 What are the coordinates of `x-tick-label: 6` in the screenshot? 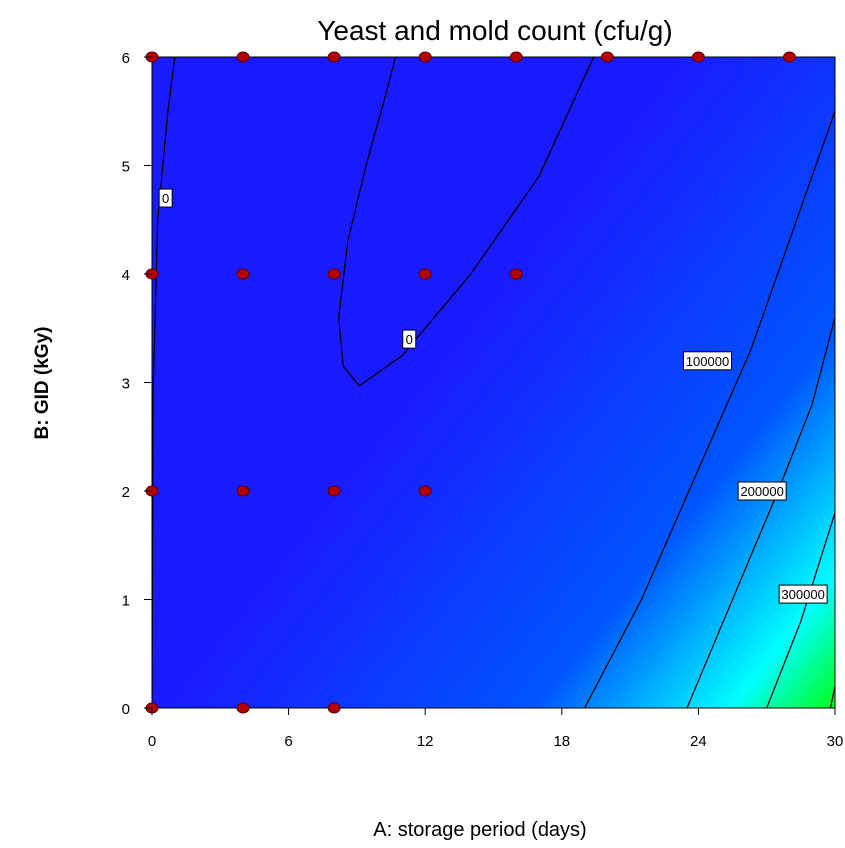 It's located at (288, 741).